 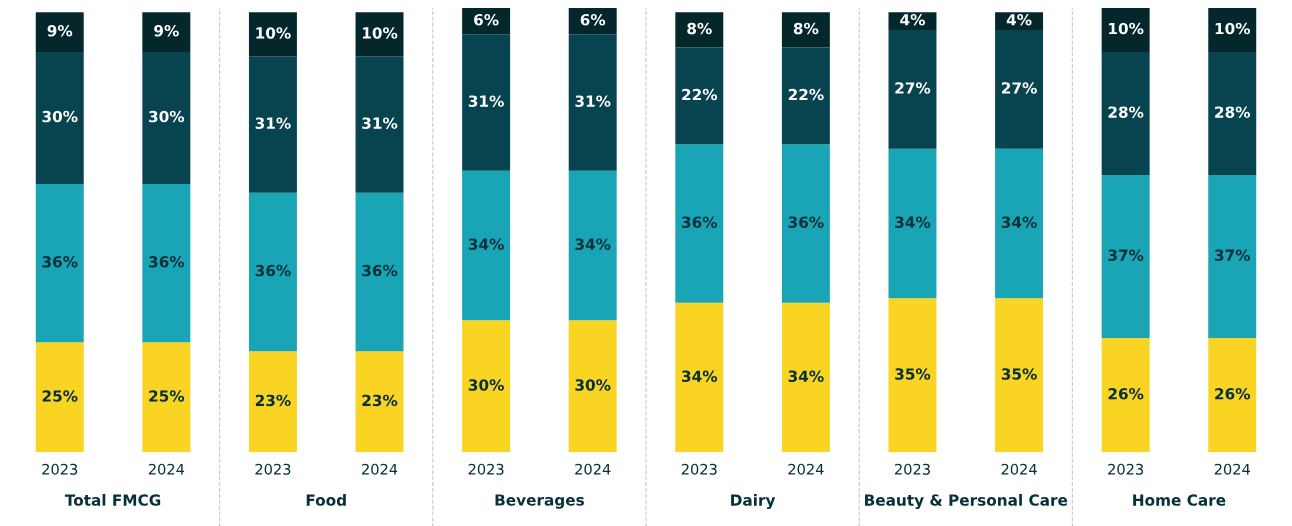 I want to click on data-label: 22%, so click(x=700, y=94).